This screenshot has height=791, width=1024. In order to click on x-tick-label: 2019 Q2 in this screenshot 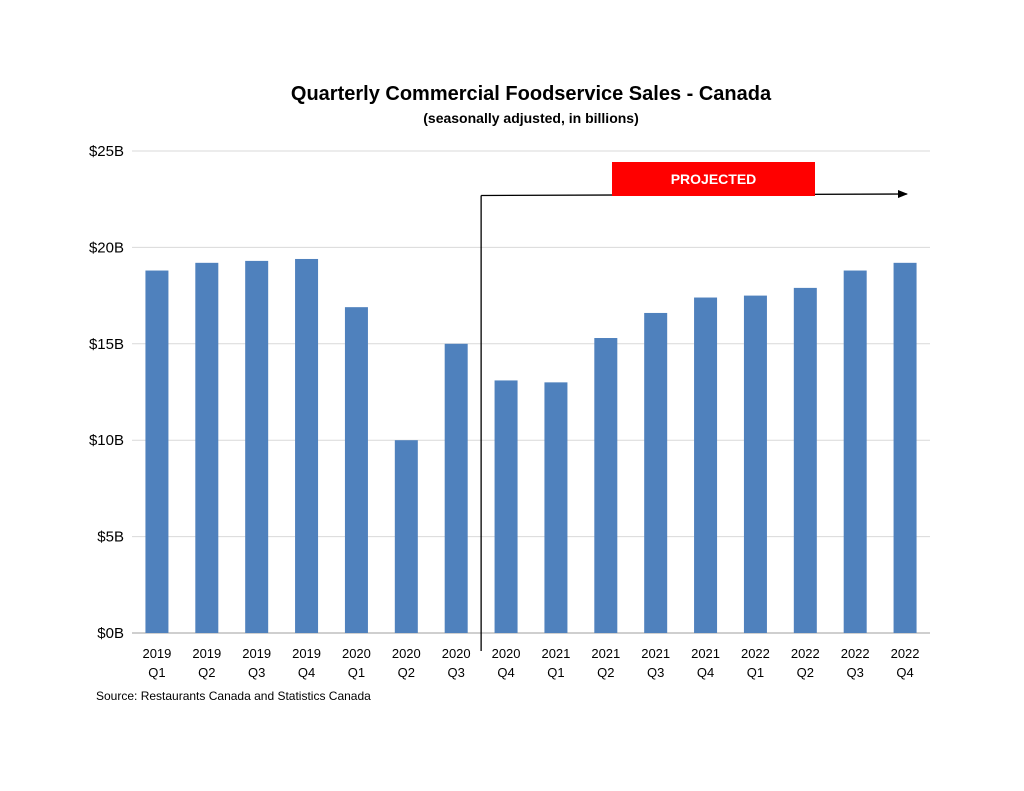, I will do `click(206, 663)`.